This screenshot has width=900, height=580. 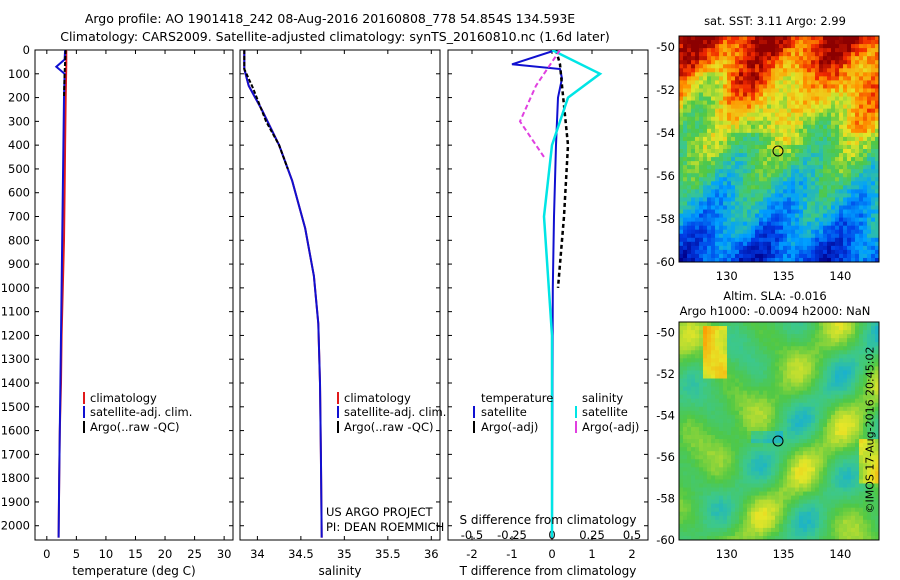 What do you see at coordinates (283, 294) in the screenshot?
I see `sal-series-climatology` at bounding box center [283, 294].